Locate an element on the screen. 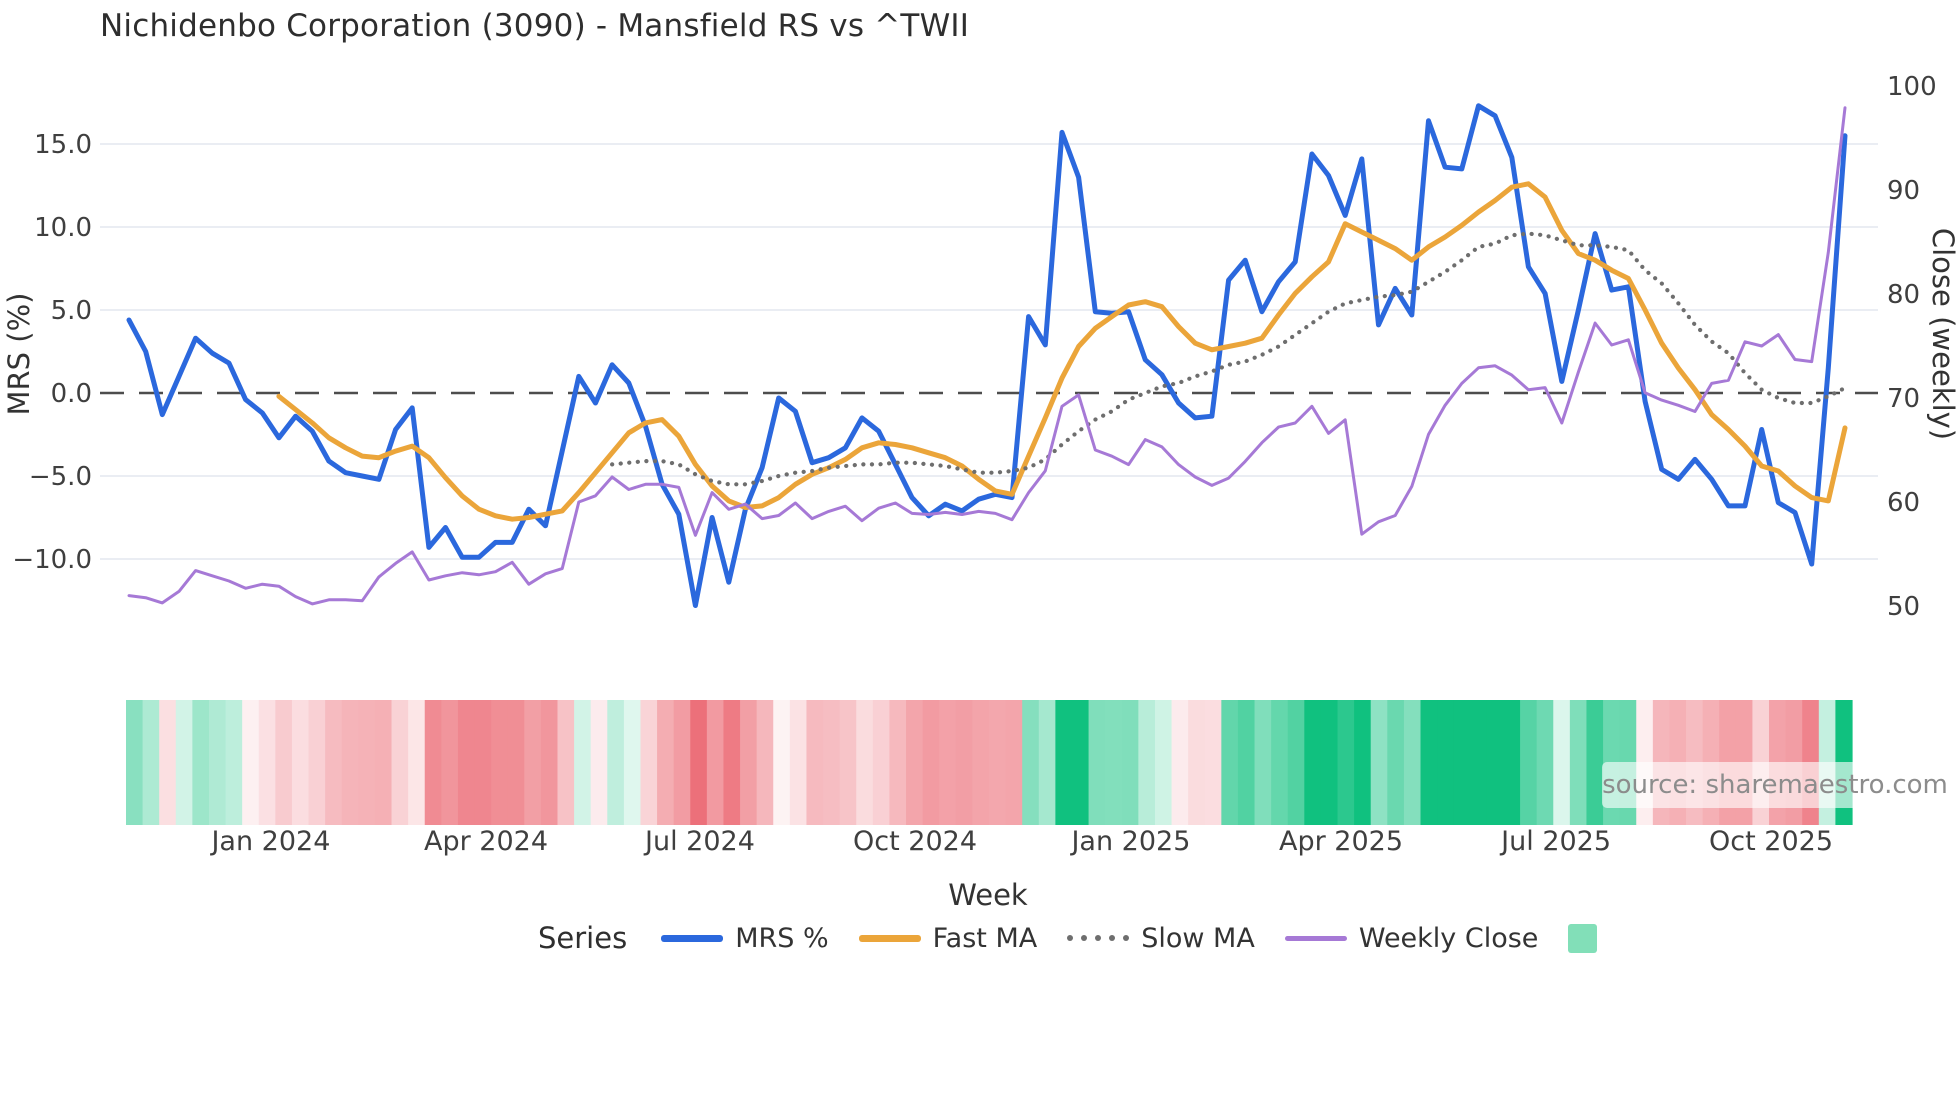 Image resolution: width=1960 pixels, height=1102 pixels. y-left-tick-label: 15.0 is located at coordinates (63, 145).